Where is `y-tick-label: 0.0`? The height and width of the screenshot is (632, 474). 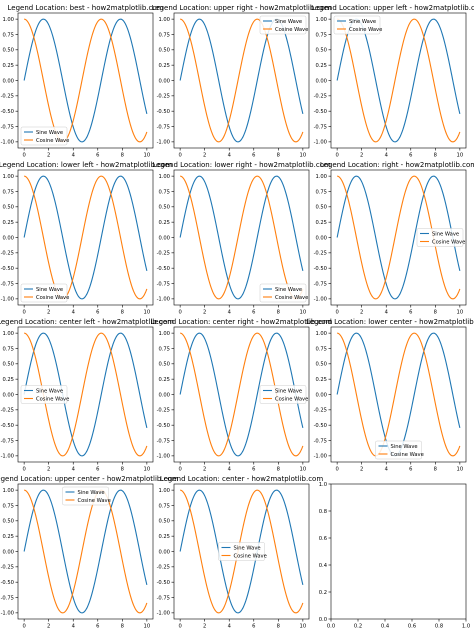
y-tick-label: 0.0 is located at coordinates (323, 620).